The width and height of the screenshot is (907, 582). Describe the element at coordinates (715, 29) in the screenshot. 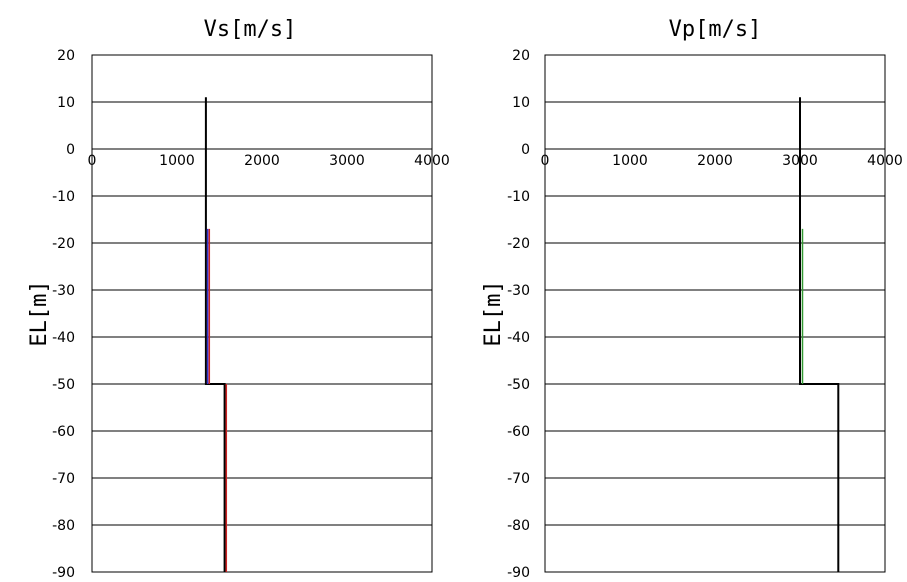

I see `chart-title: Vp[m/s]` at that location.